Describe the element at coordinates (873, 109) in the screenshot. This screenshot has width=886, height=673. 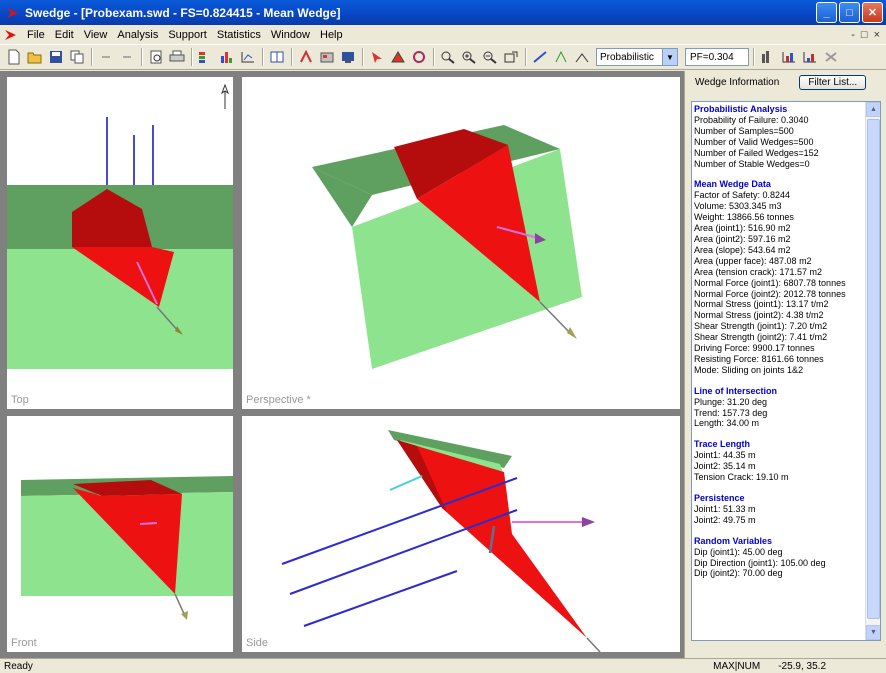
I see `scroll-up-icon: ▲` at that location.